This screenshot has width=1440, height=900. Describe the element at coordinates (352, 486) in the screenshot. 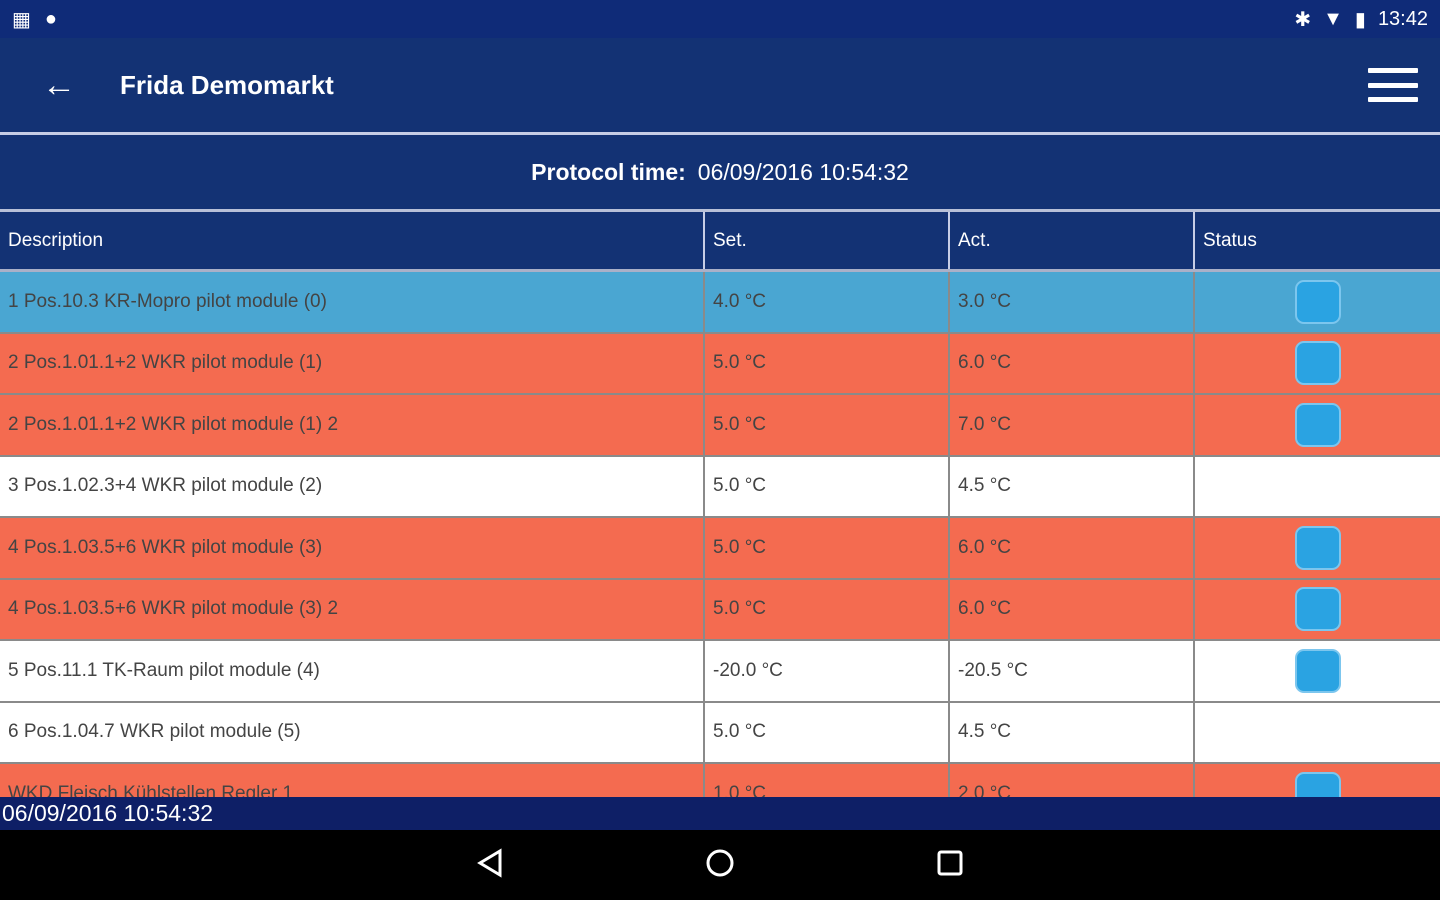

I see `cell-description: 3 Pos.1.02.3+4 WKR pilot module (2)` at that location.